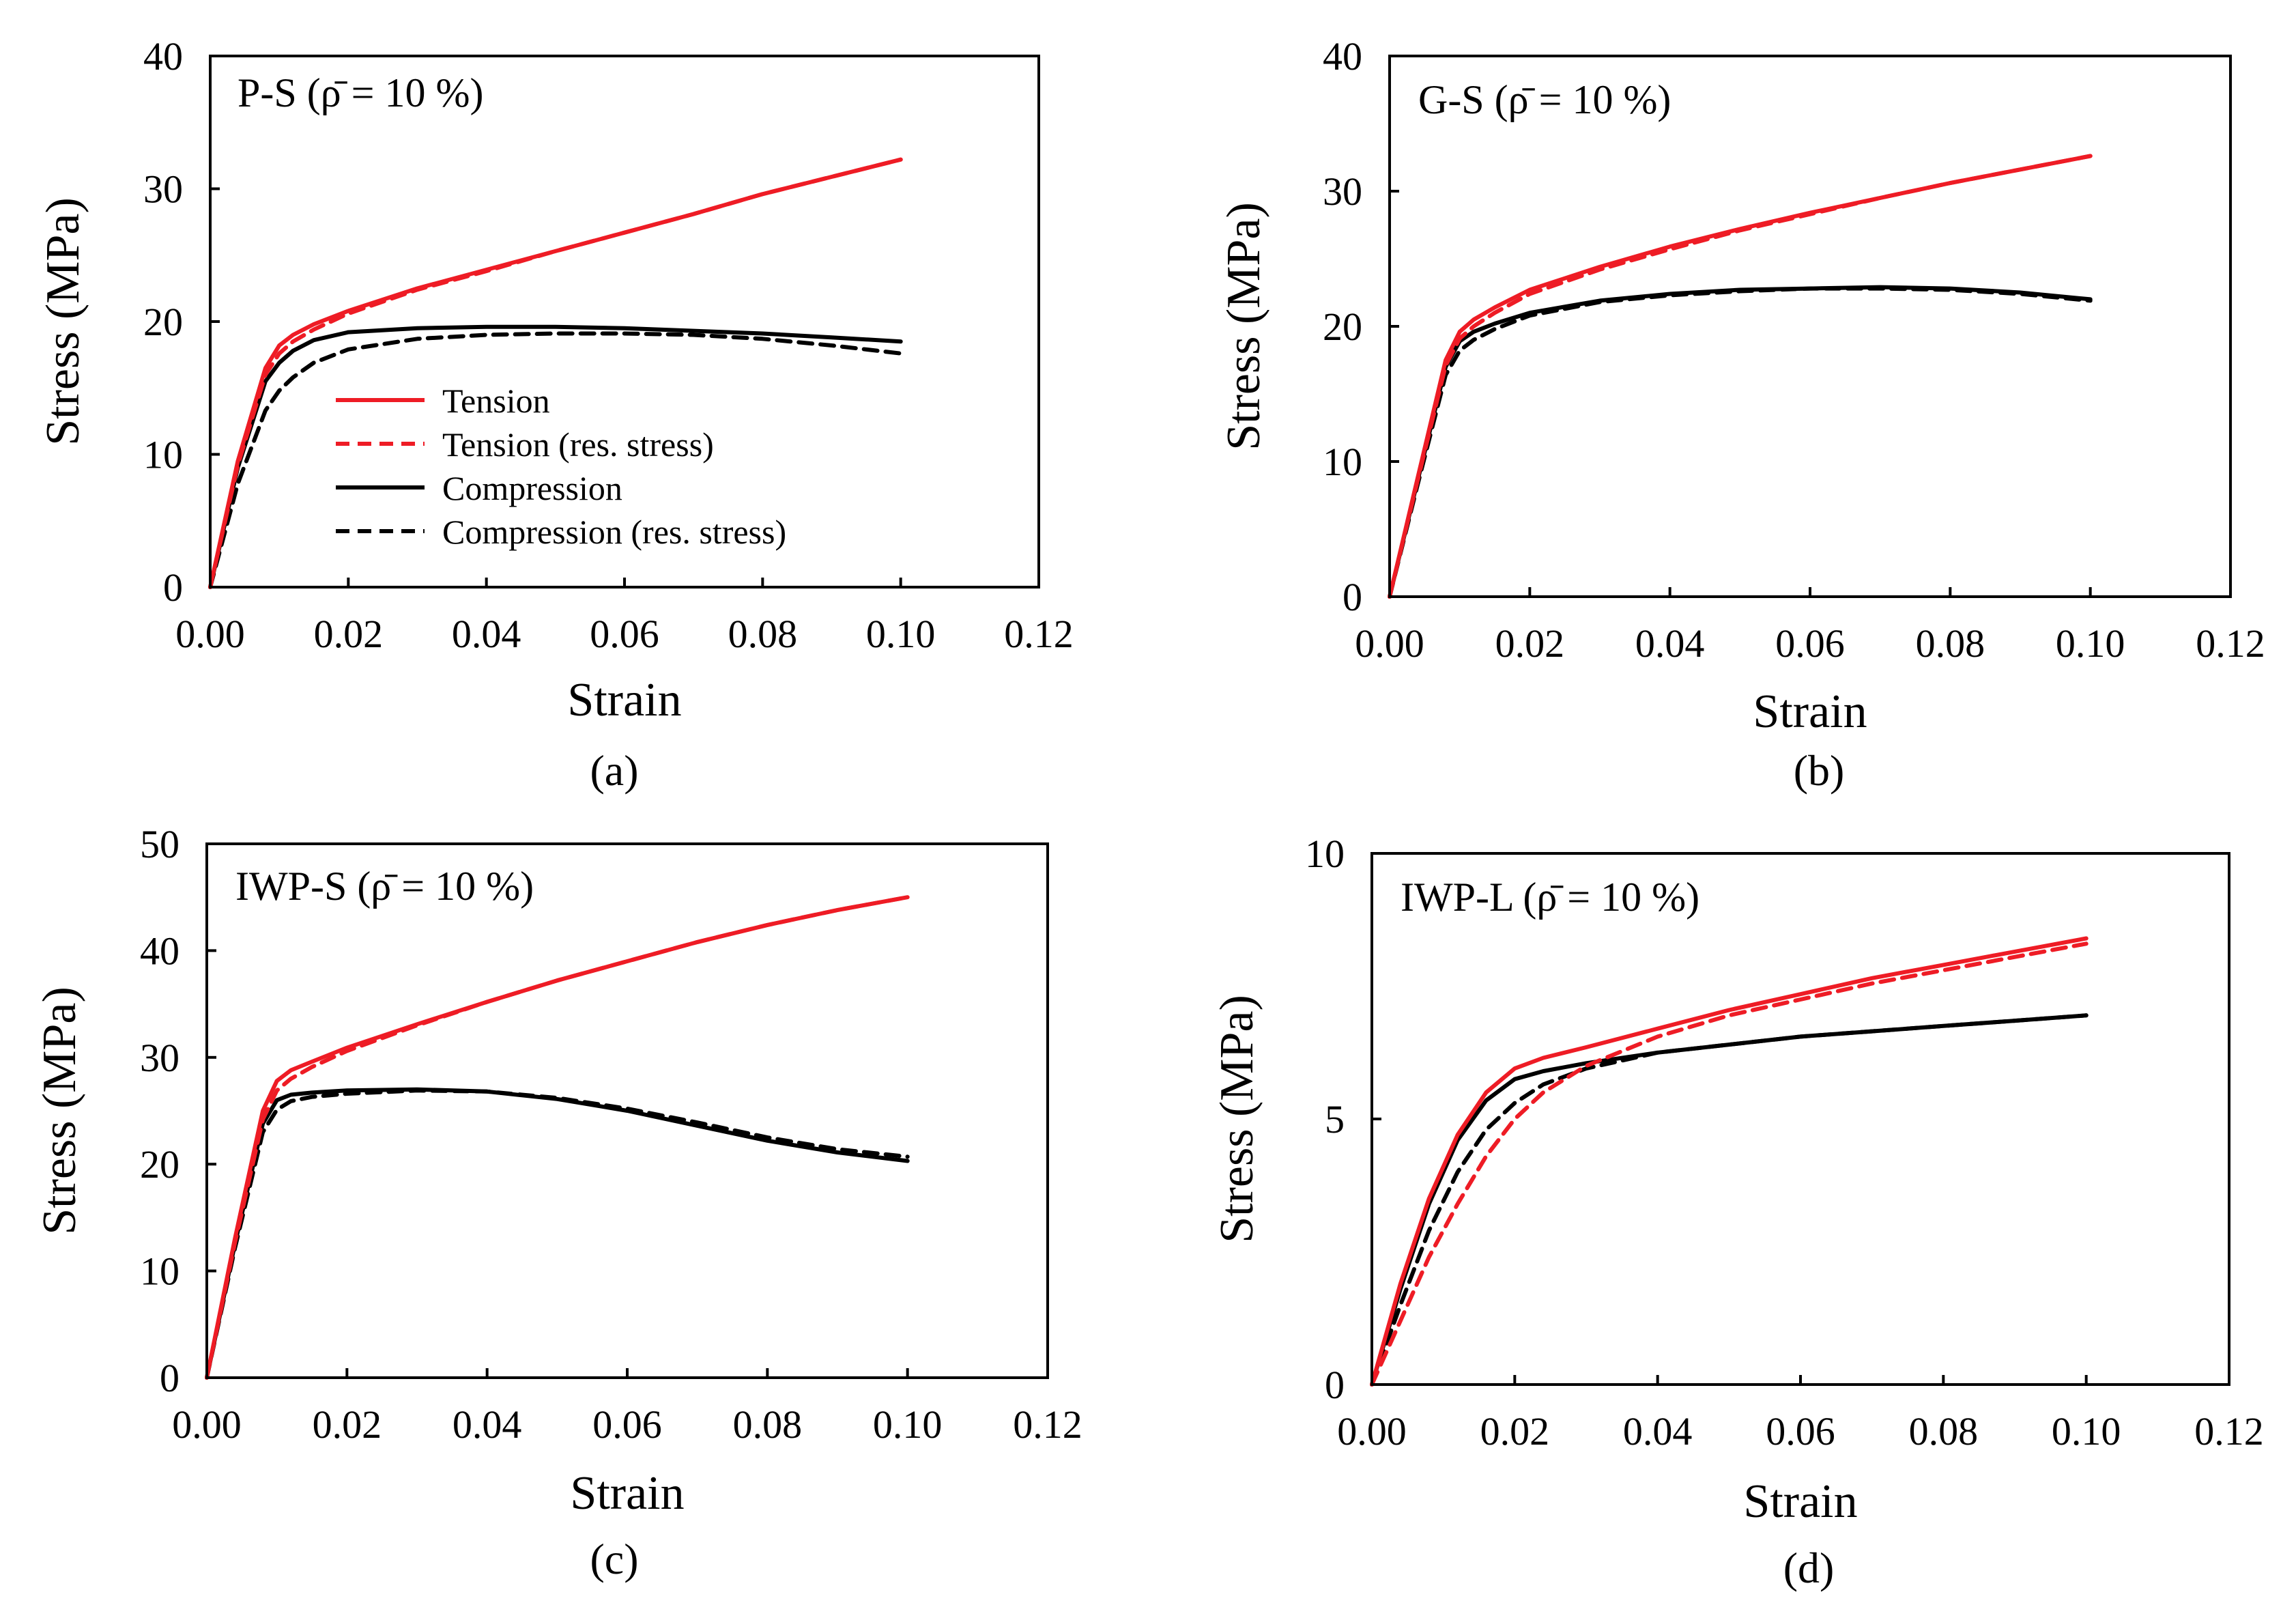  What do you see at coordinates (1544, 99) in the screenshot?
I see `panel-b-title: G-S (ρ̄ = 10 %)` at bounding box center [1544, 99].